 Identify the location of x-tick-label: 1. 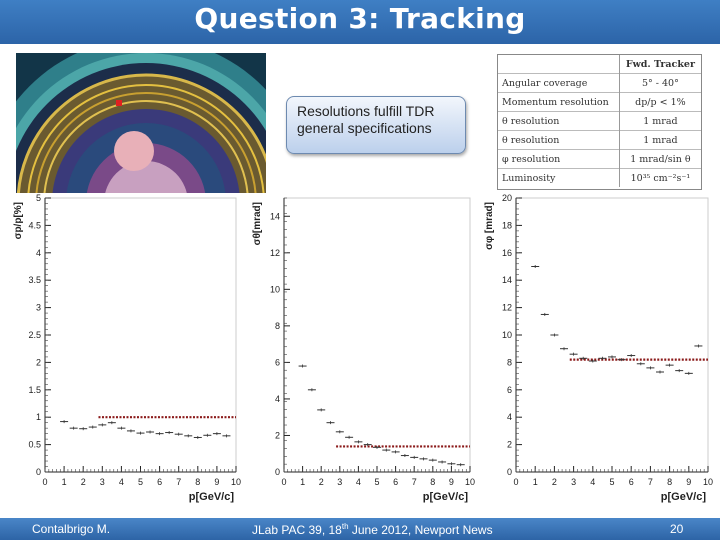
(64, 482).